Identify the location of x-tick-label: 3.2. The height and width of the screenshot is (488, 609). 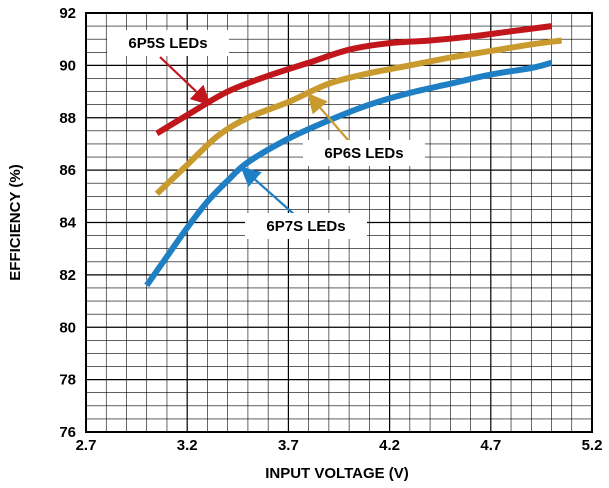
(187, 445).